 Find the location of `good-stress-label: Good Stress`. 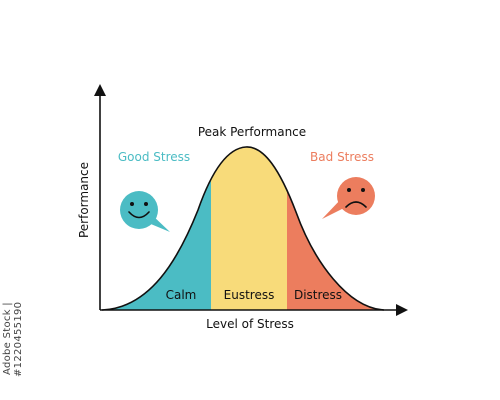

good-stress-label: Good Stress is located at coordinates (154, 157).